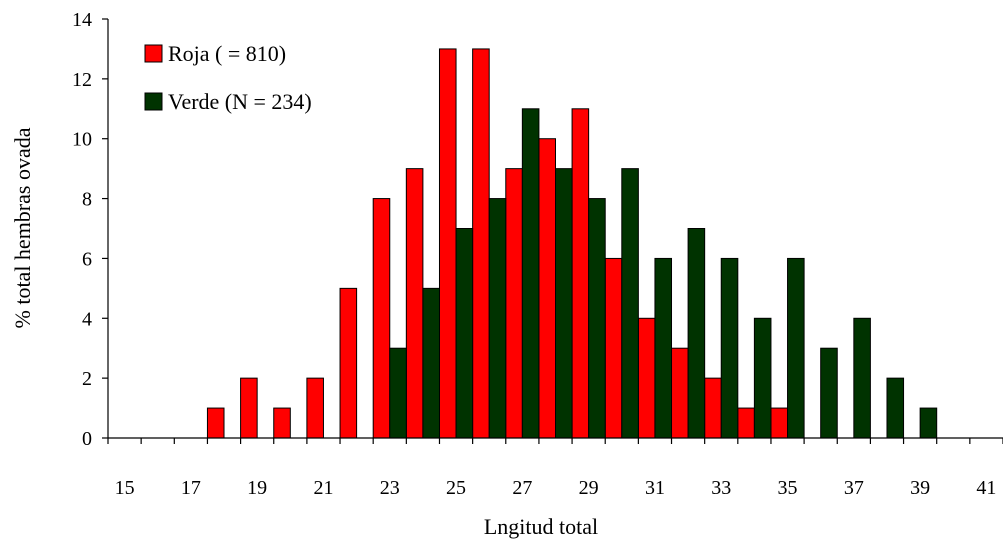  What do you see at coordinates (87, 379) in the screenshot?
I see `y-tick-label: 2` at bounding box center [87, 379].